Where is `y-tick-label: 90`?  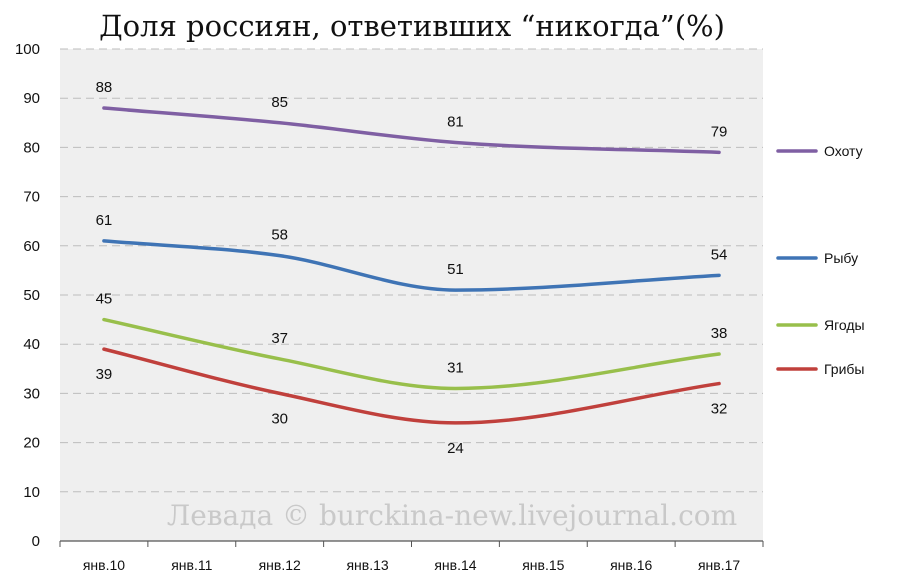 y-tick-label: 90 is located at coordinates (31, 98).